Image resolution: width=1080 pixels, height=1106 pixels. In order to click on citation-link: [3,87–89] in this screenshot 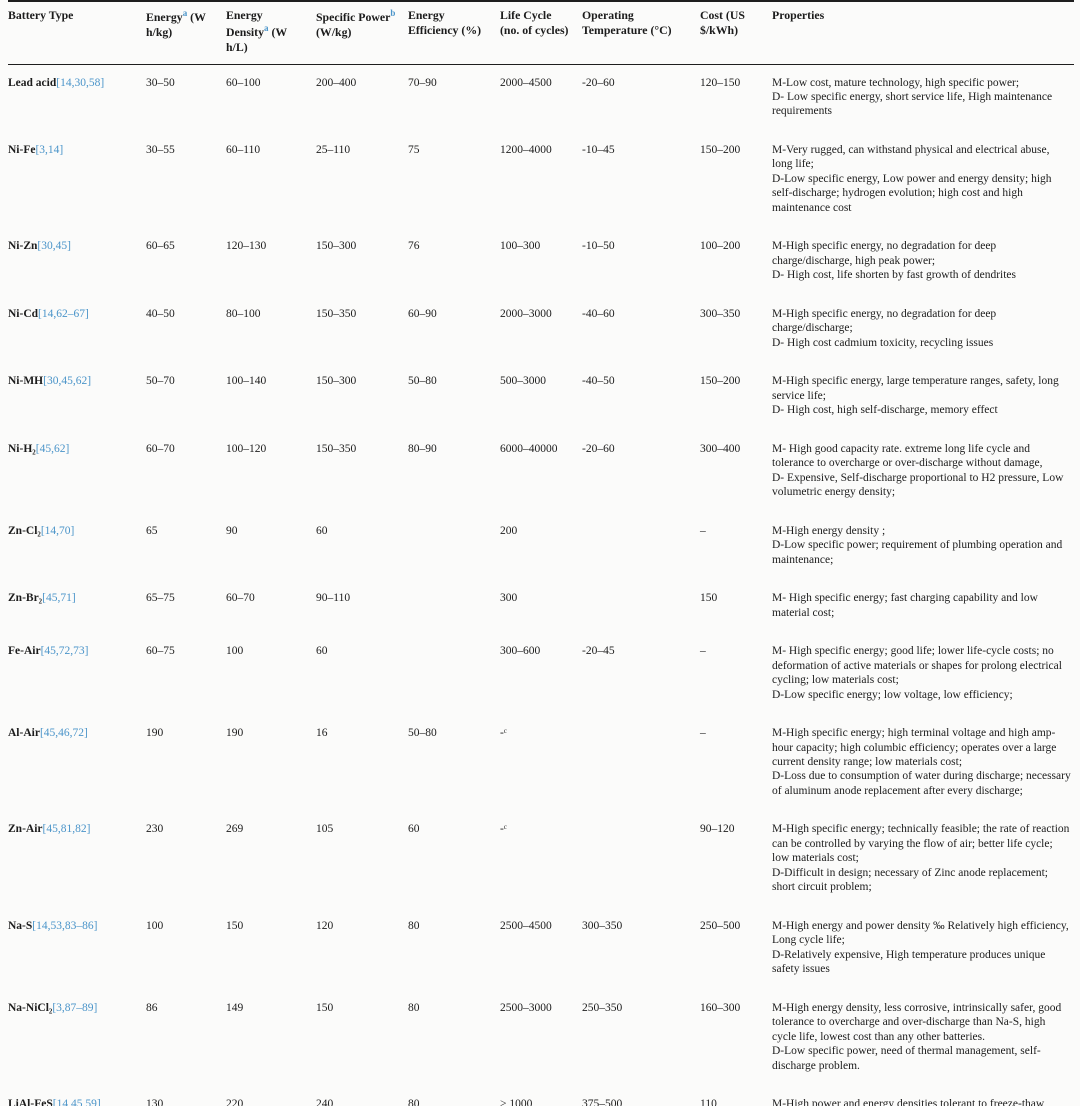, I will do `click(75, 1007)`.